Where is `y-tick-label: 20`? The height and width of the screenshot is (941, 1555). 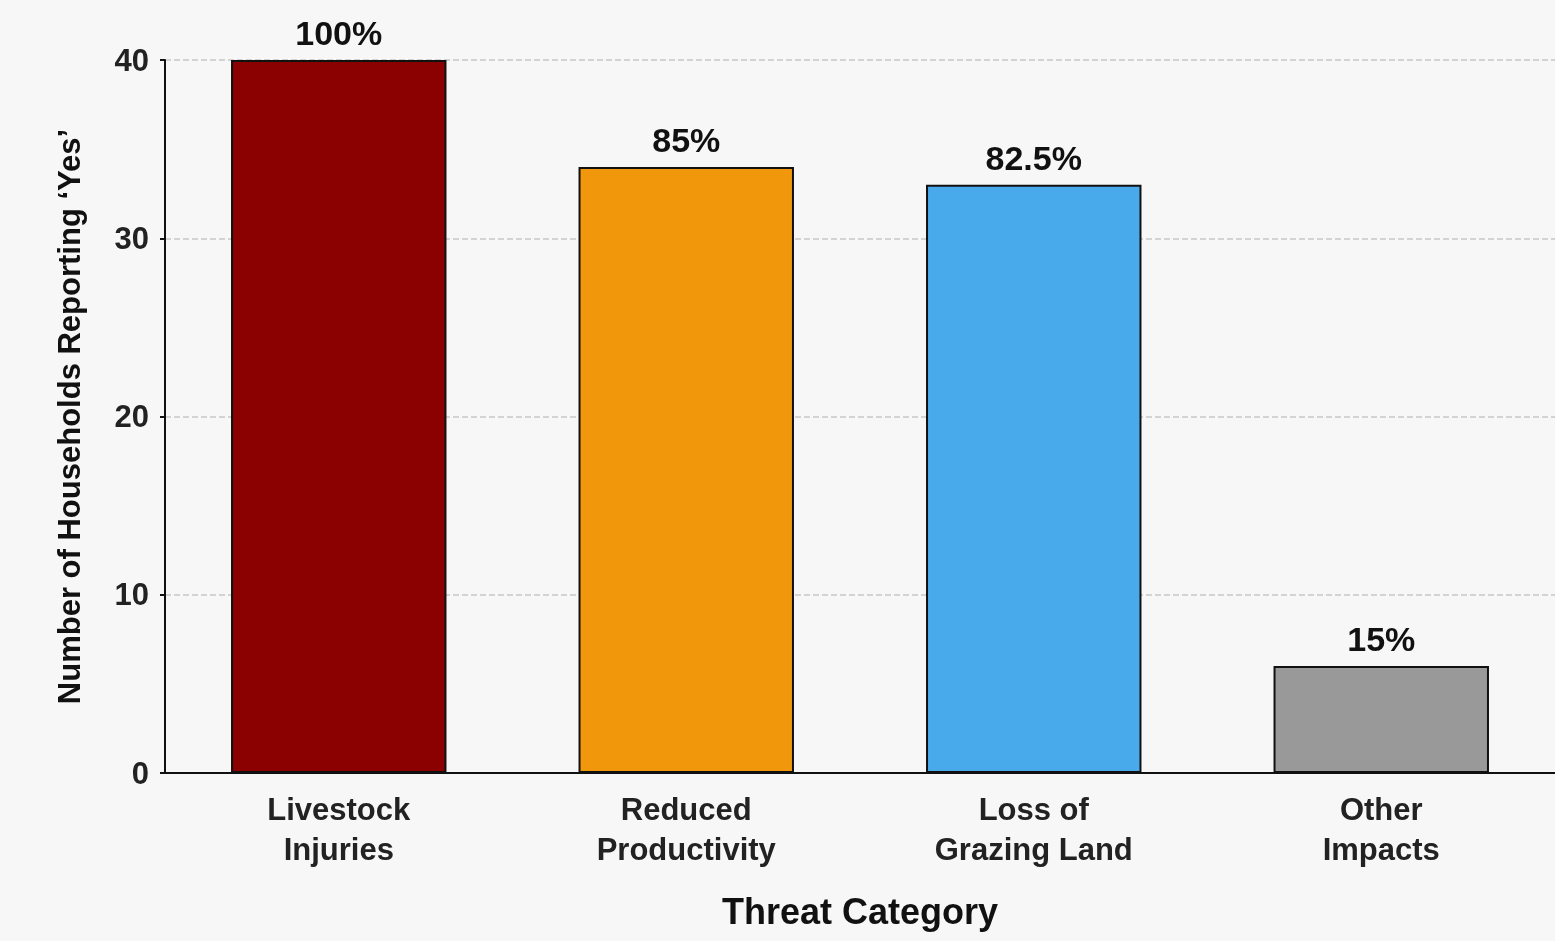 y-tick-label: 20 is located at coordinates (131, 416).